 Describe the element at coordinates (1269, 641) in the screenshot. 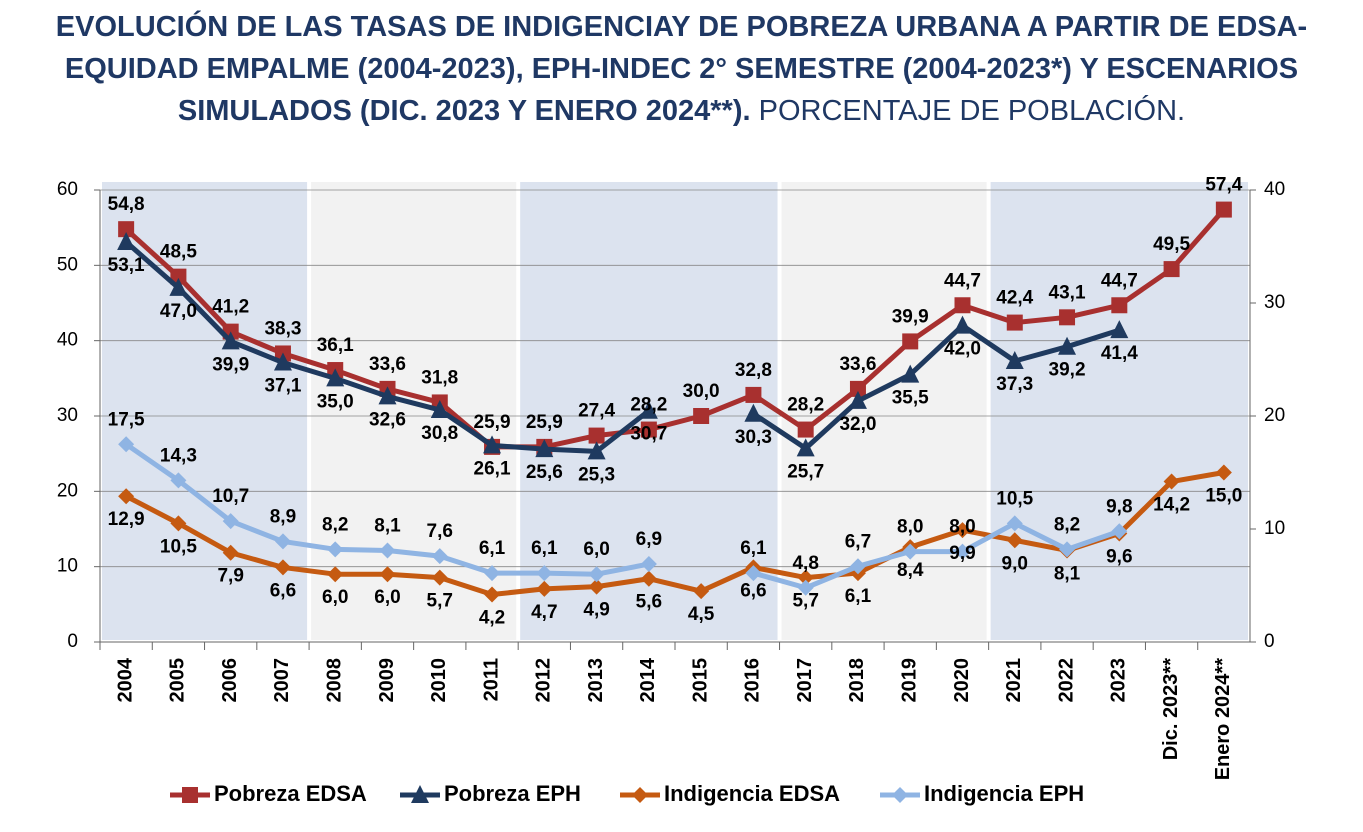

I see `y2-tick-label: 0` at that location.